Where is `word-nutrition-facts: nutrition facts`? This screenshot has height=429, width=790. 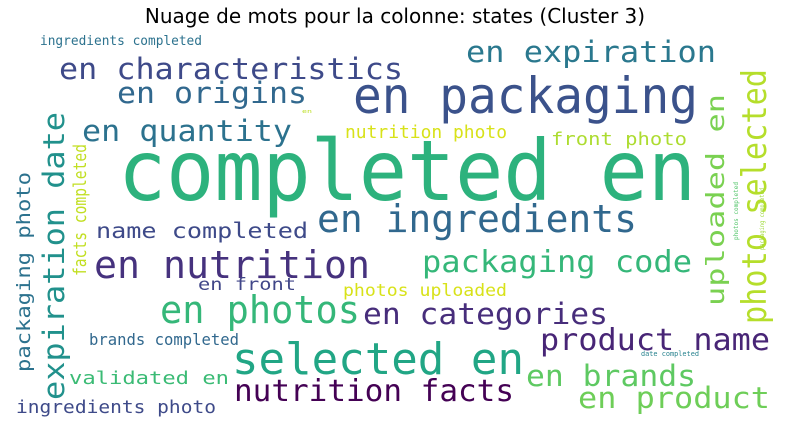
word-nutrition-facts: nutrition facts is located at coordinates (374, 391).